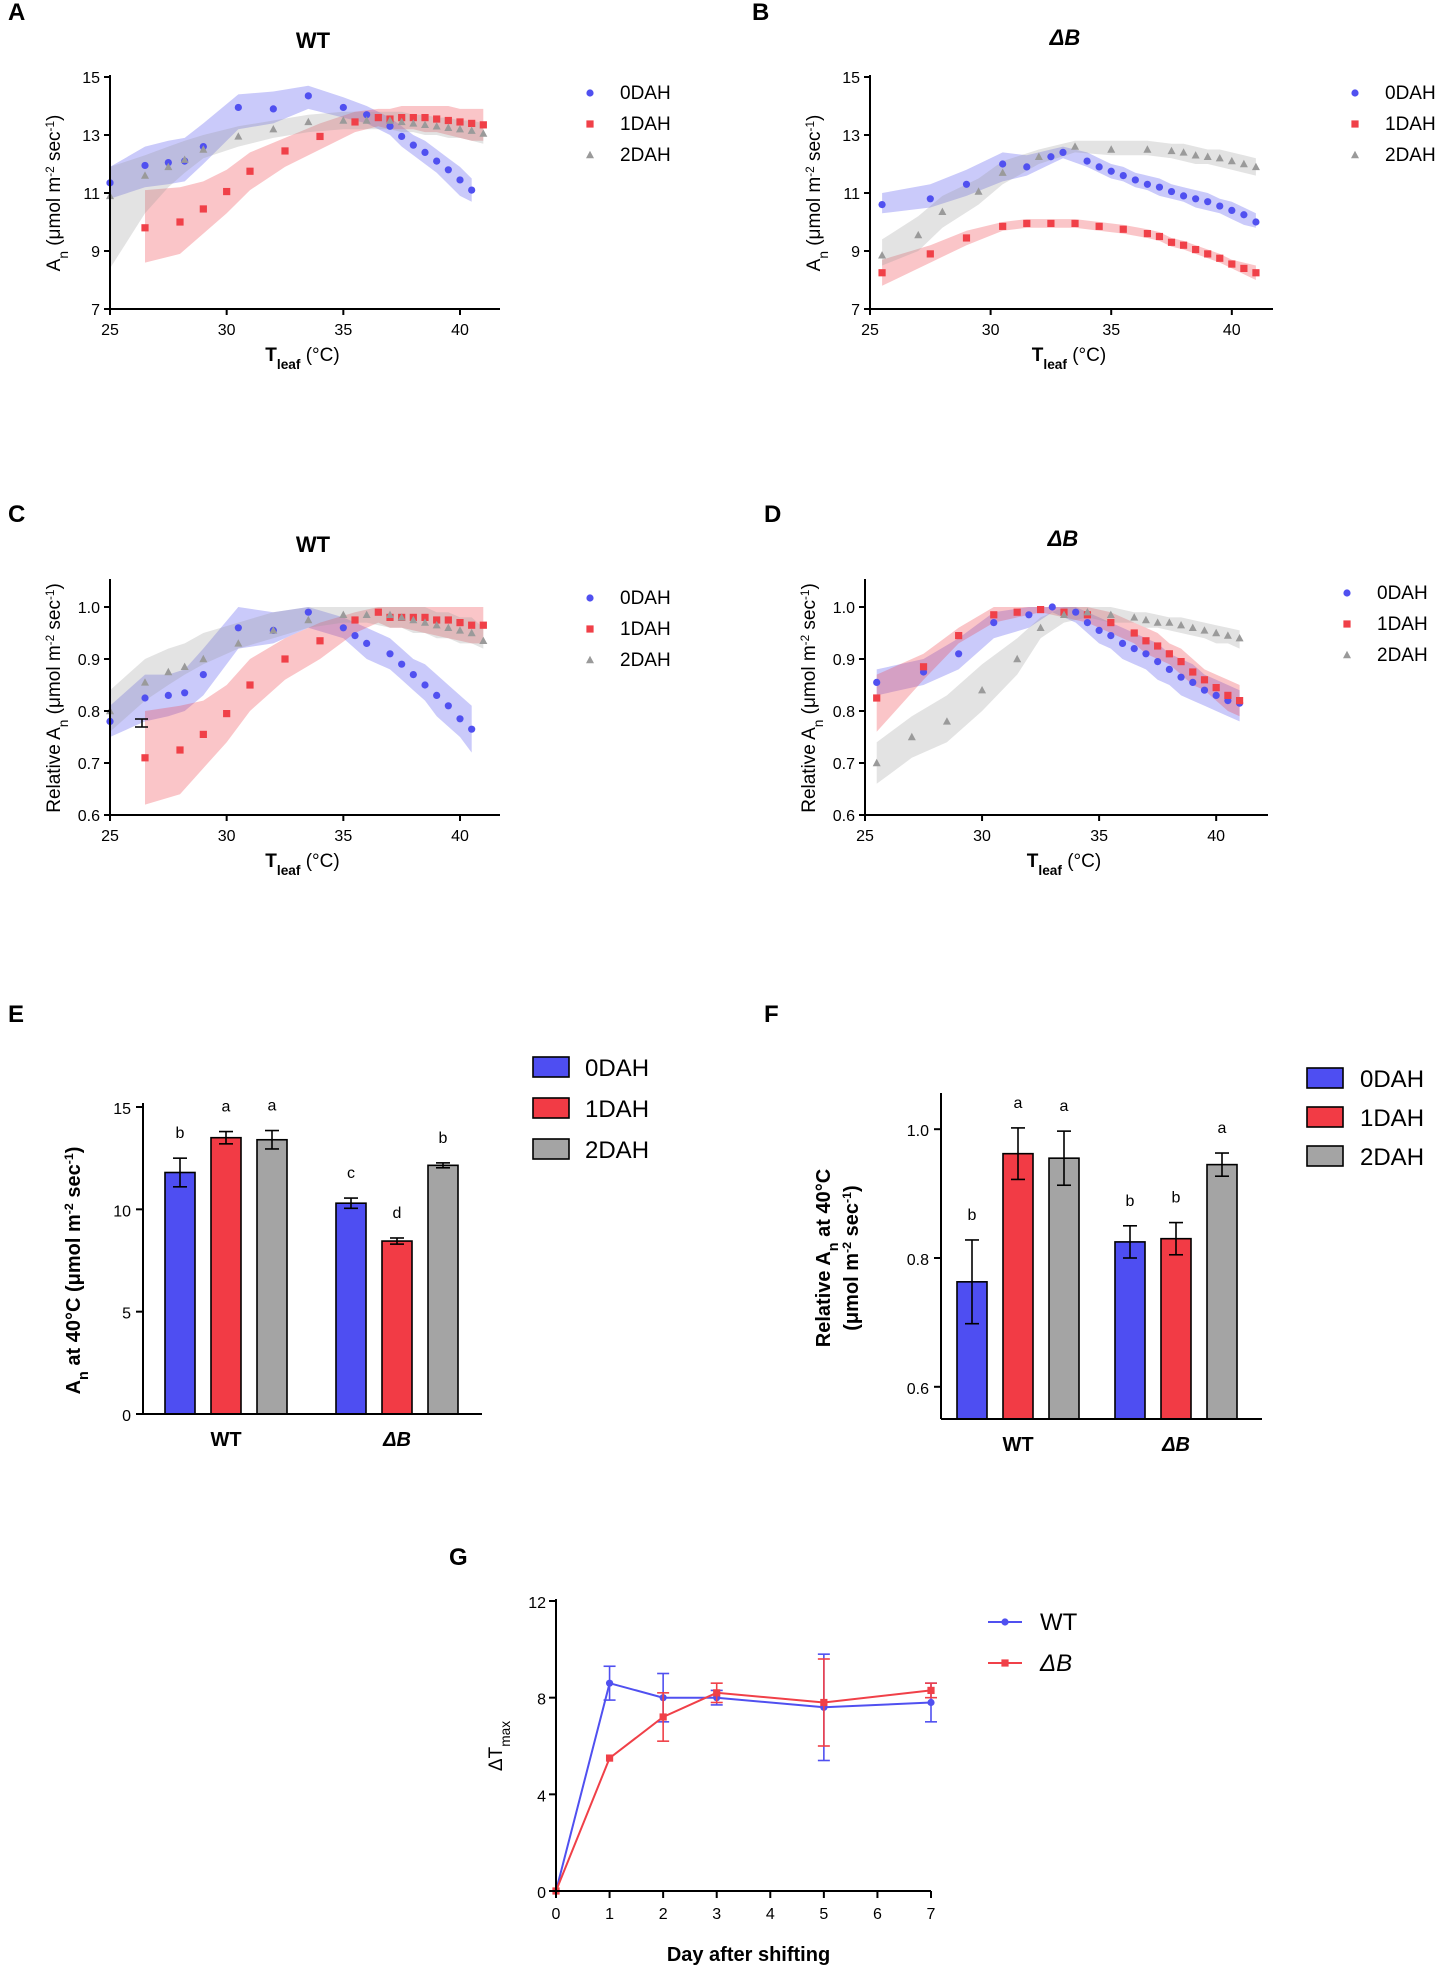  I want to click on legend-label: 0DAH, so click(645, 598).